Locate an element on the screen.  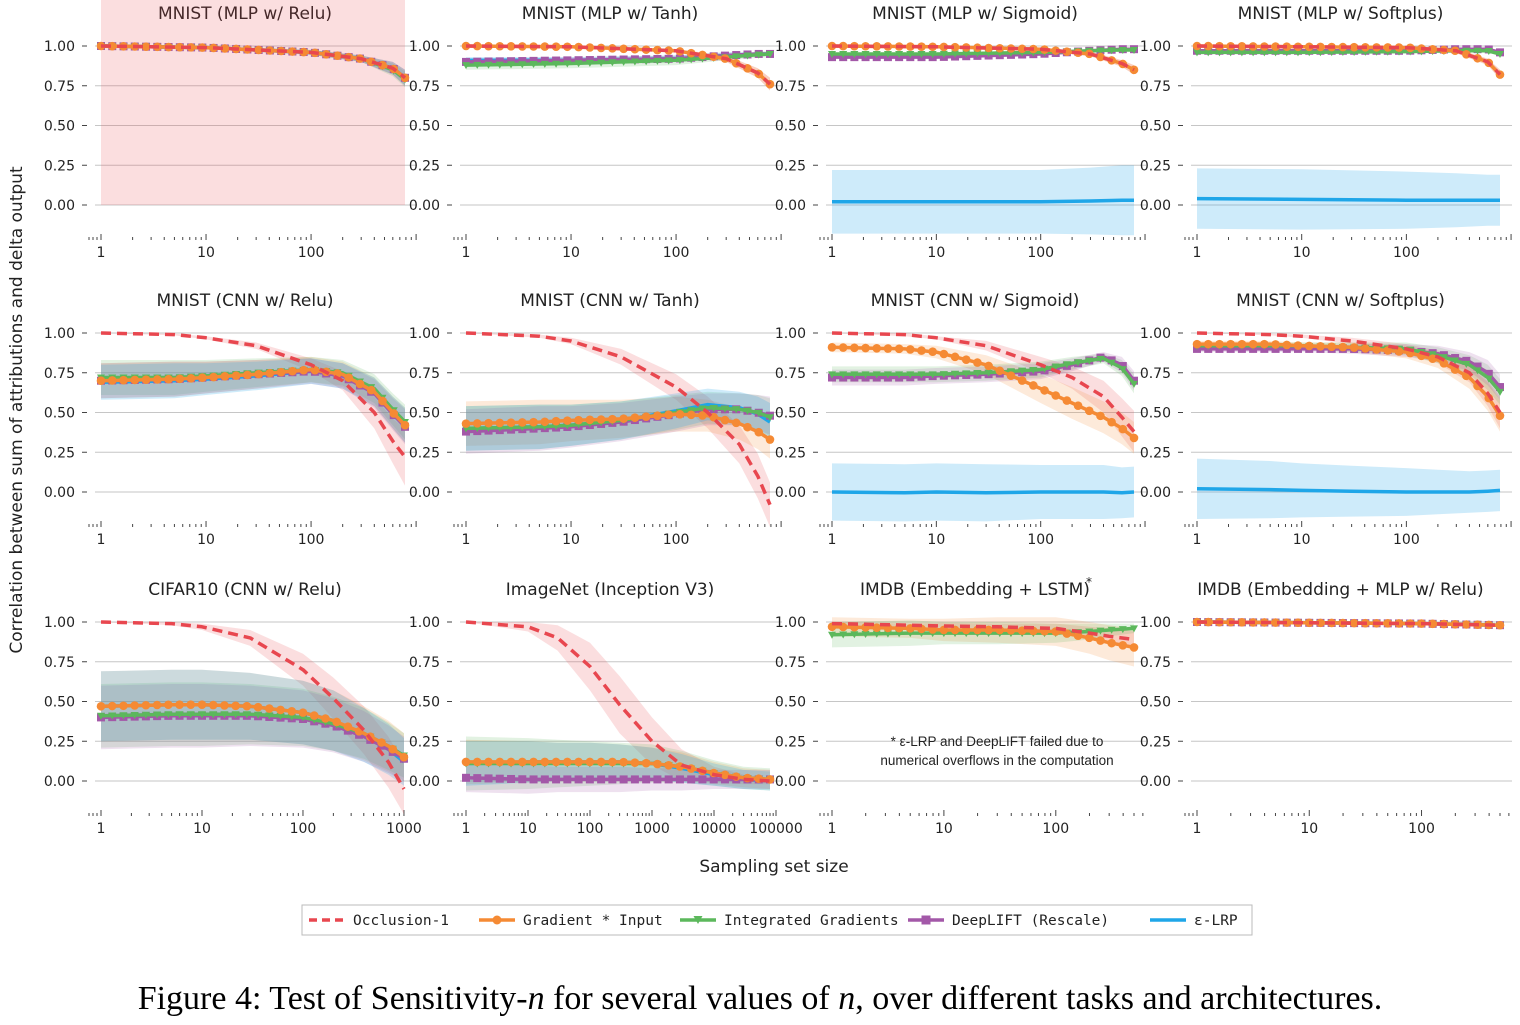
series-line-gradient-input is located at coordinates (983, 637).